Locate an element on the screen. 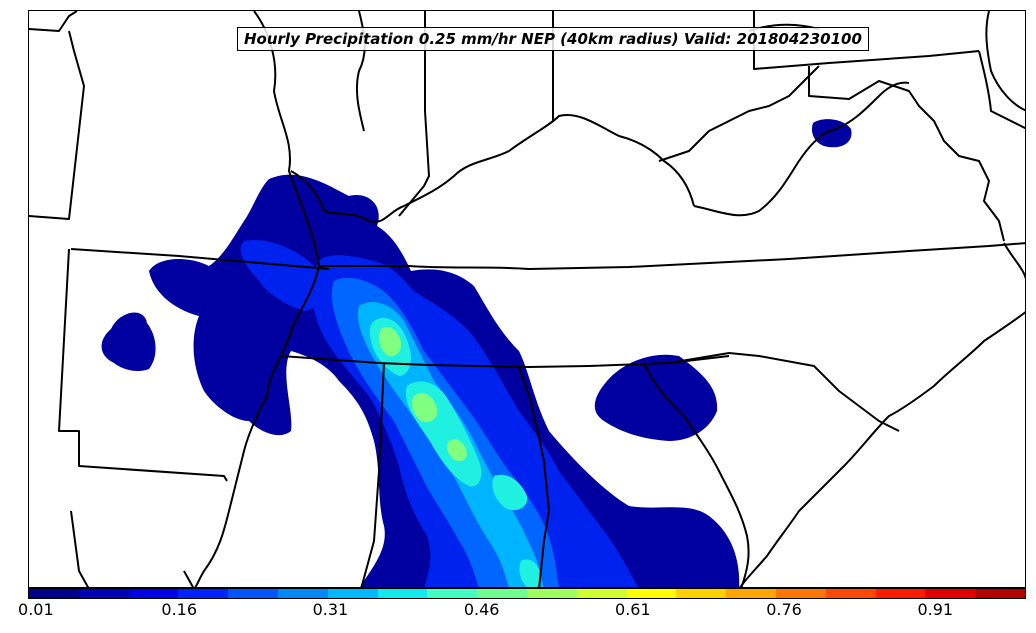 The height and width of the screenshot is (633, 1036). colorbar is located at coordinates (527, 593).